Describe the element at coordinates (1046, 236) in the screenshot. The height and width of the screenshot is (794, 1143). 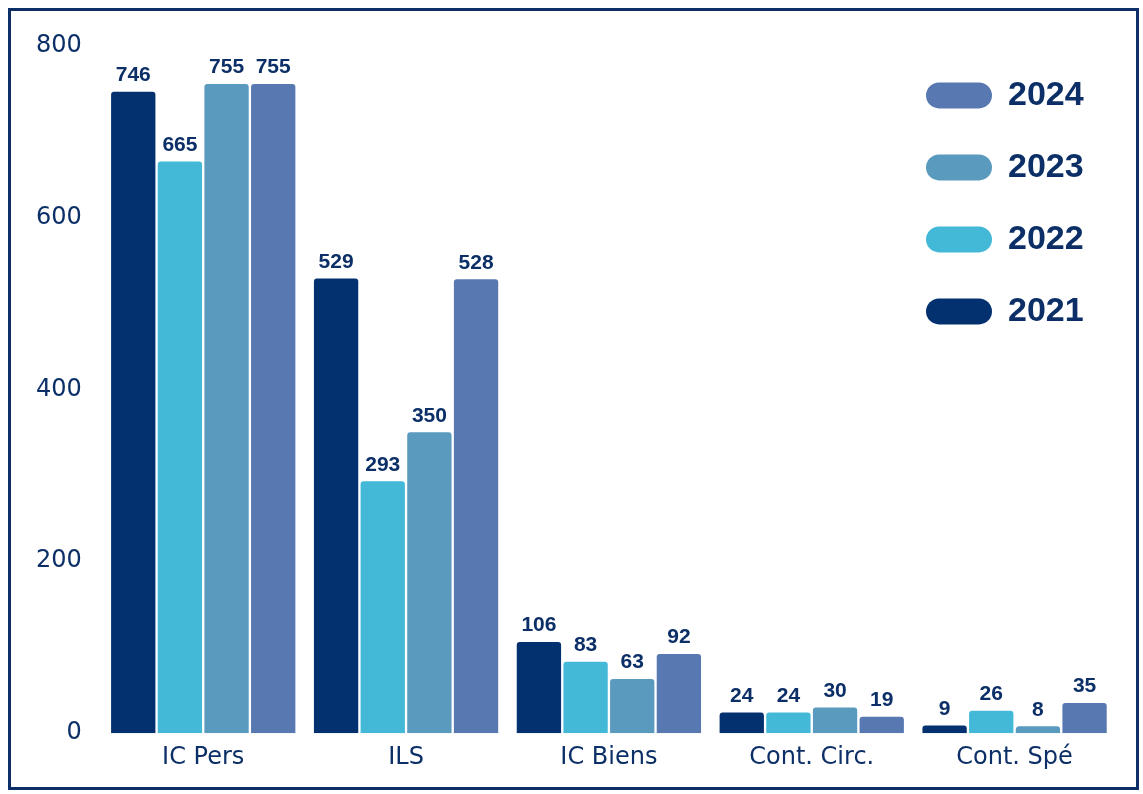
I see `legend-label: 2022` at that location.